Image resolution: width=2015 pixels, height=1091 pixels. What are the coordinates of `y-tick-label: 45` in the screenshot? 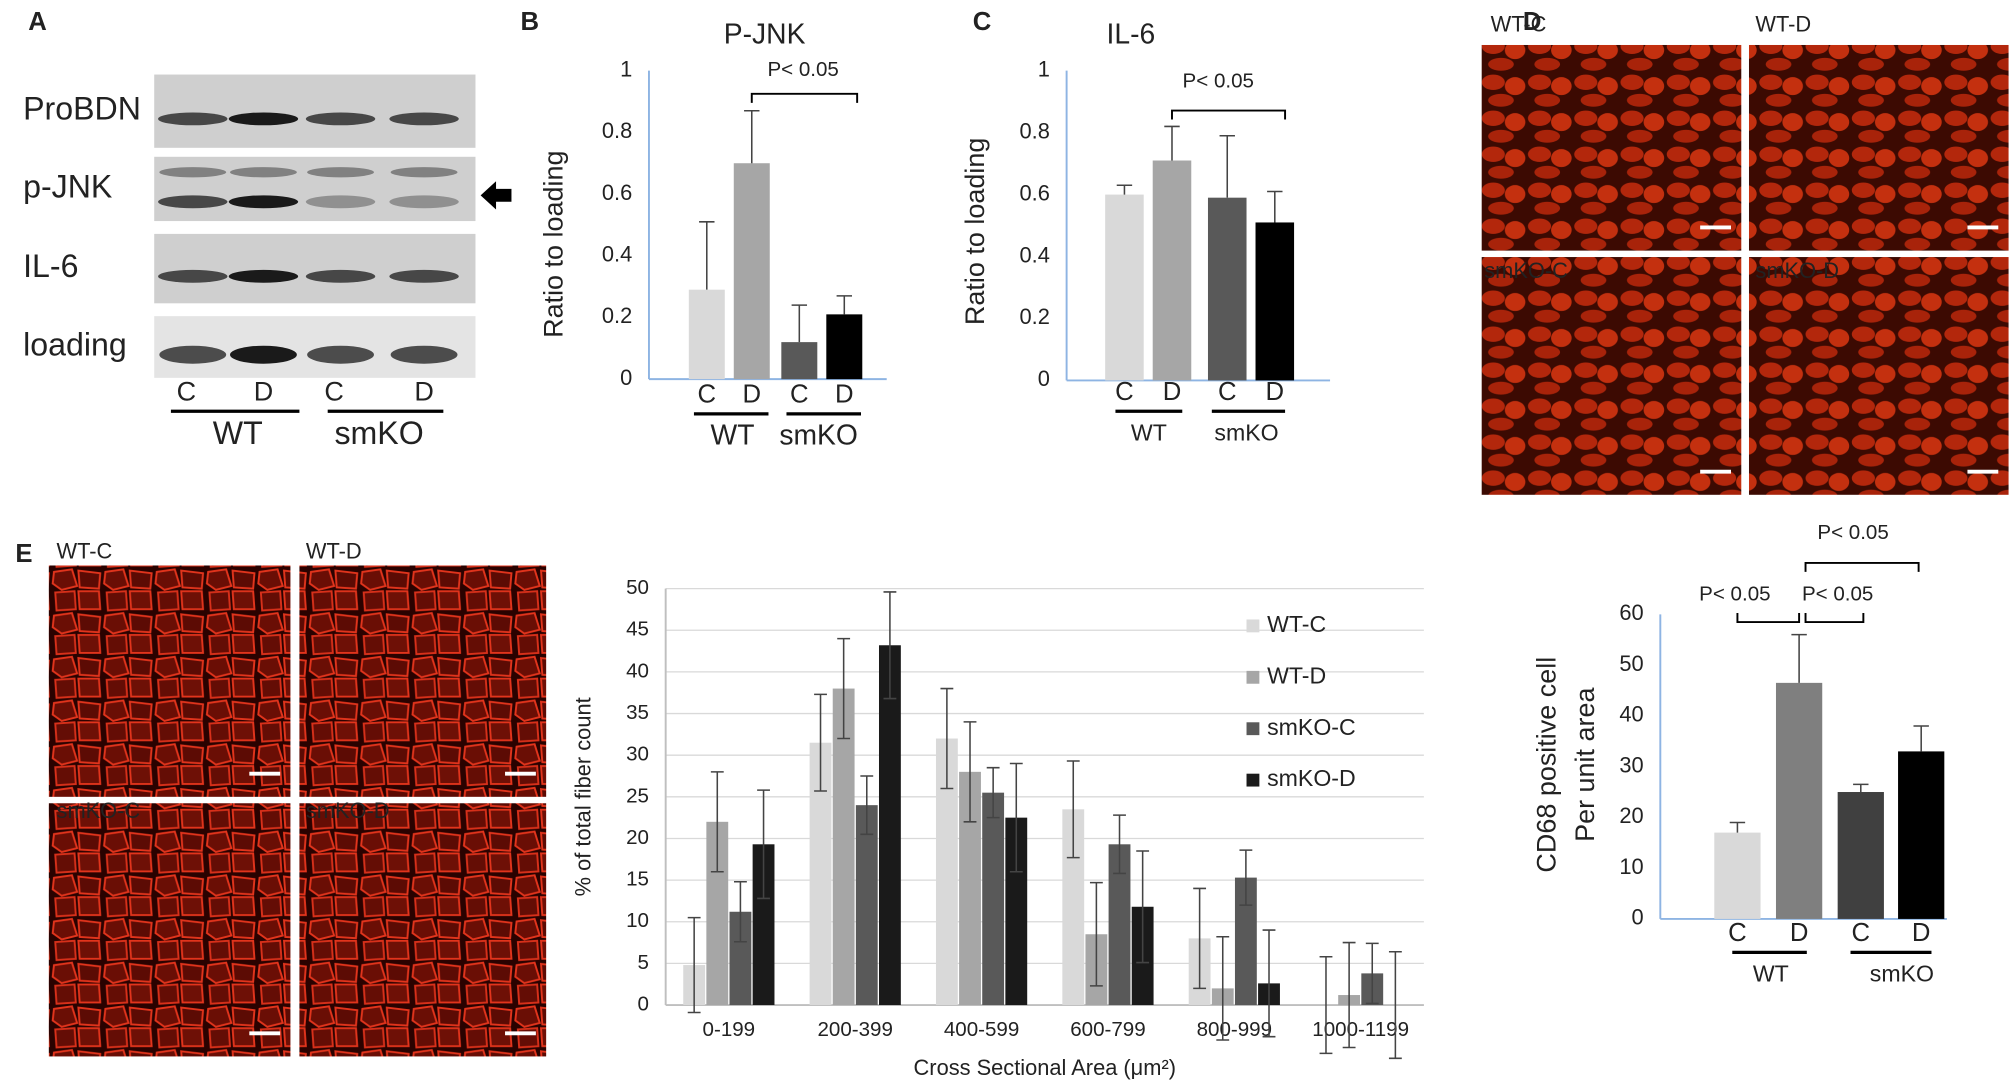 It's located at (637, 629).